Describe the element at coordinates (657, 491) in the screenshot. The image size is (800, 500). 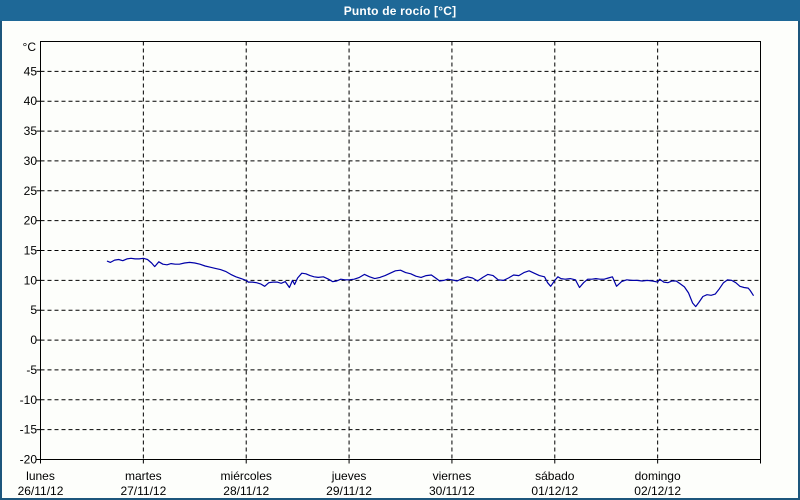
I see `day-date-label: 02/12/12` at that location.